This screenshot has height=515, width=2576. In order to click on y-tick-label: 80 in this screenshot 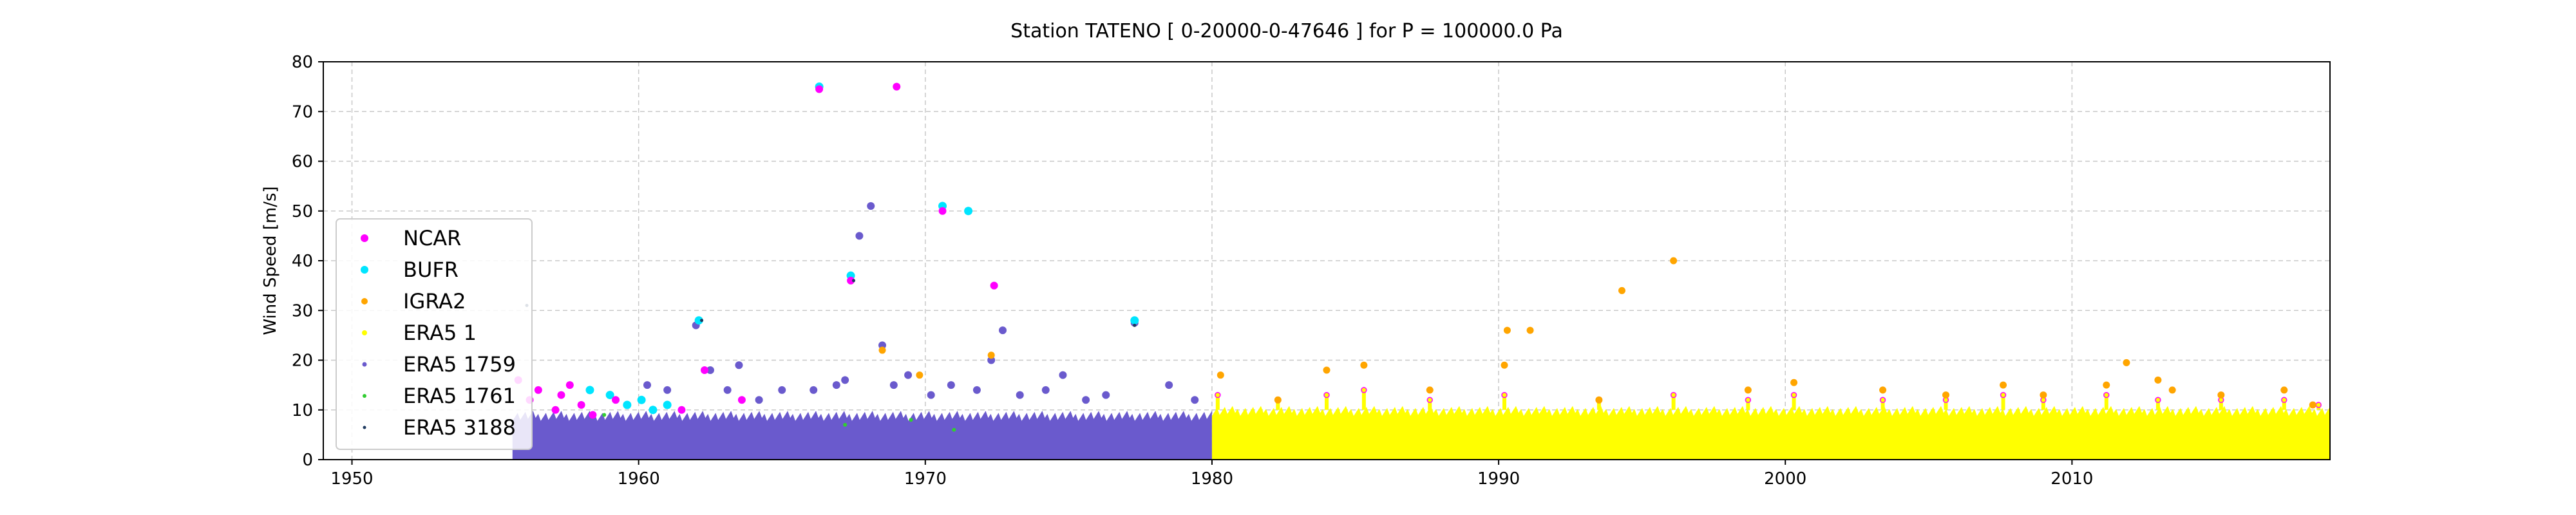, I will do `click(302, 62)`.